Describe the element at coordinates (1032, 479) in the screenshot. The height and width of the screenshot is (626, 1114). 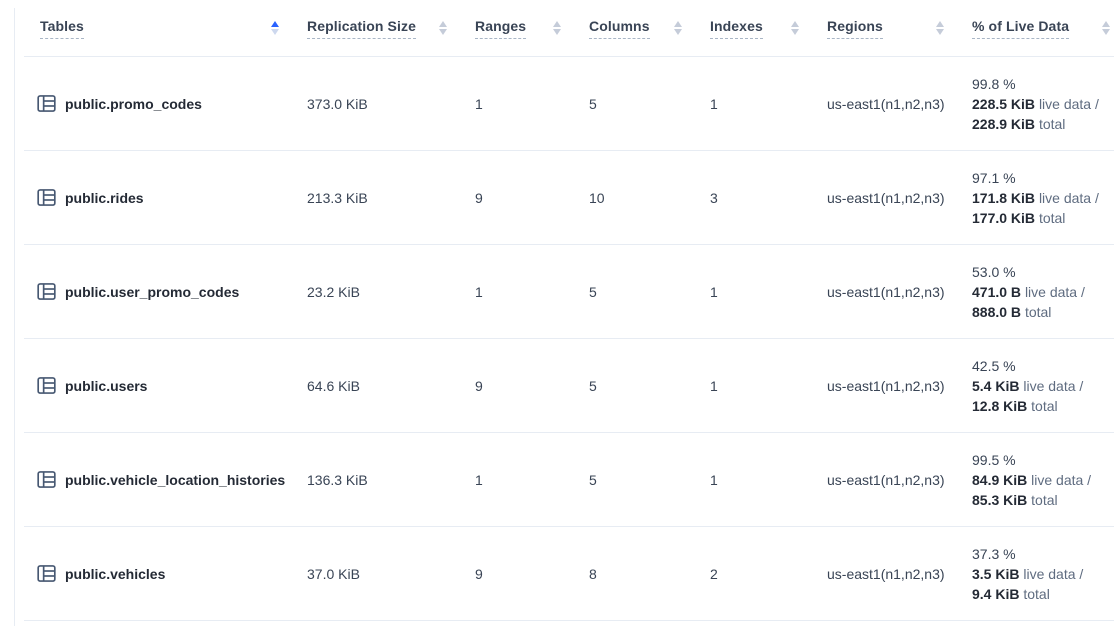
I see `live-data-size: 84.9 KiB live data /` at that location.